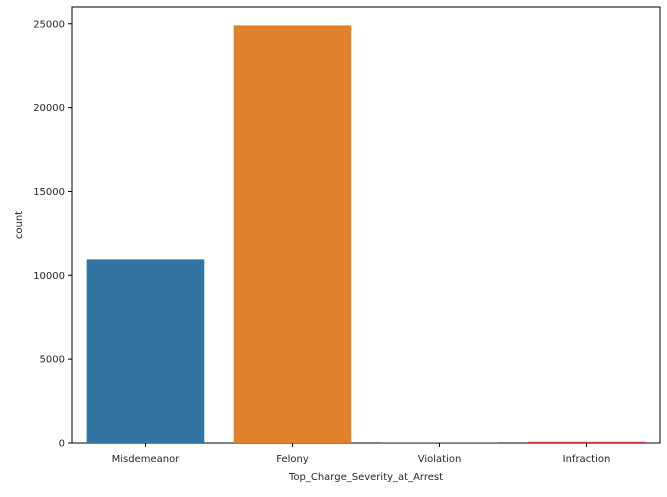 This screenshot has width=667, height=497. I want to click on x-tick-label: Misdemeanor, so click(146, 459).